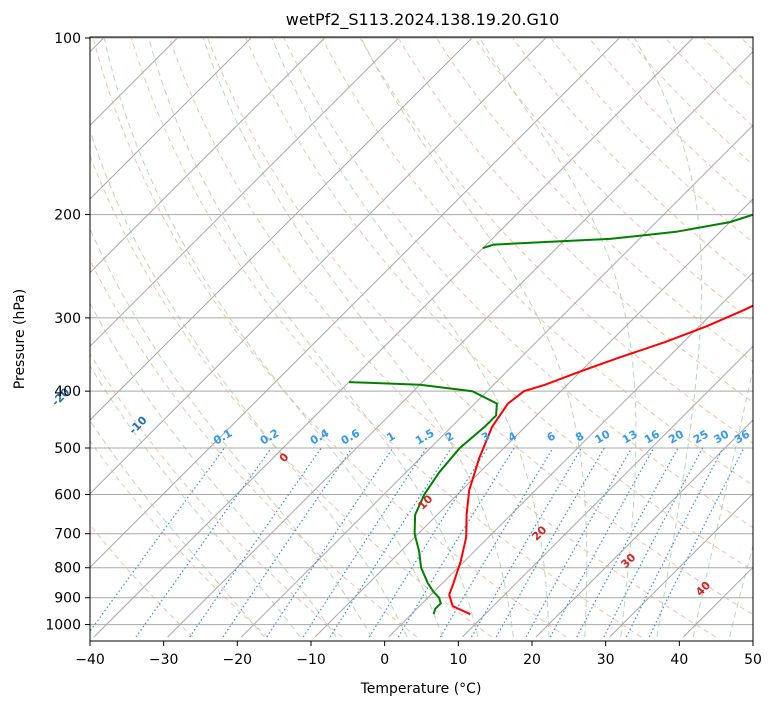 The height and width of the screenshot is (708, 775). Describe the element at coordinates (703, 588) in the screenshot. I see `moist-adiabat-label: 40` at that location.